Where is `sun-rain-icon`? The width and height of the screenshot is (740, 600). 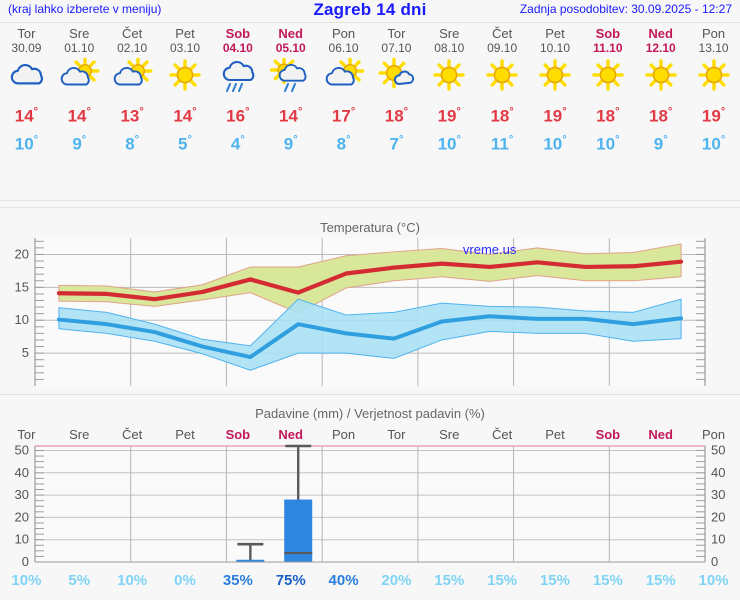 sun-rain-icon is located at coordinates (291, 76).